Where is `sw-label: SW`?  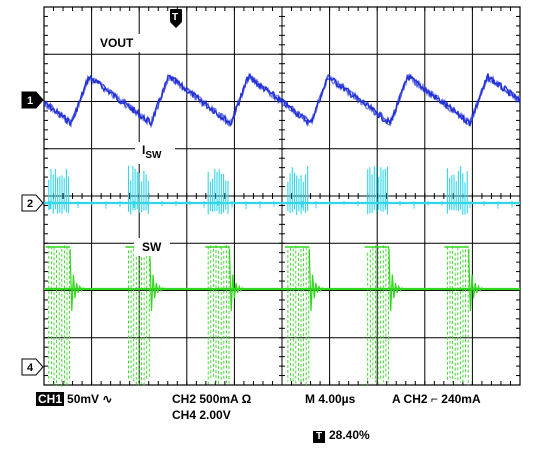
sw-label: SW is located at coordinates (152, 247).